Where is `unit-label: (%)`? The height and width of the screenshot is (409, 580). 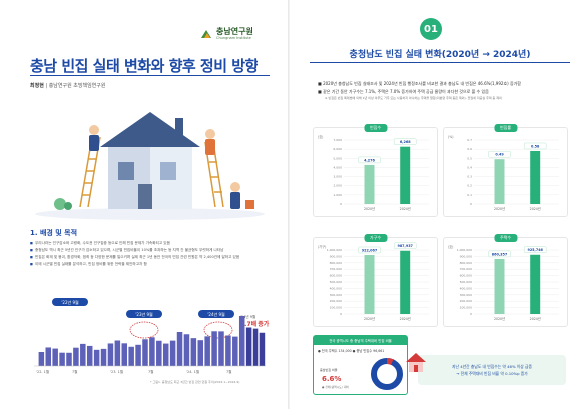 unit-label: (%) is located at coordinates (451, 137).